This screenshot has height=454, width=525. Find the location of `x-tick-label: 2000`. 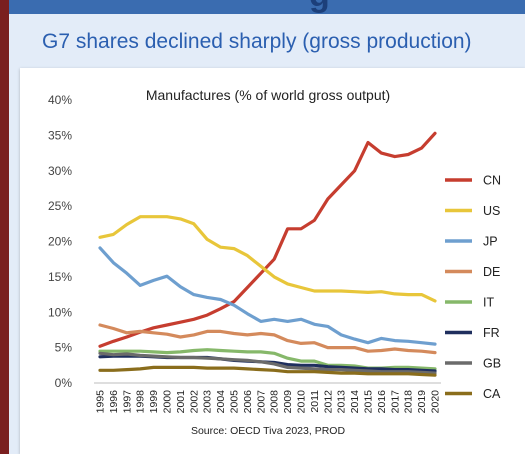

x-tick-label: 2000 is located at coordinates (168, 402).